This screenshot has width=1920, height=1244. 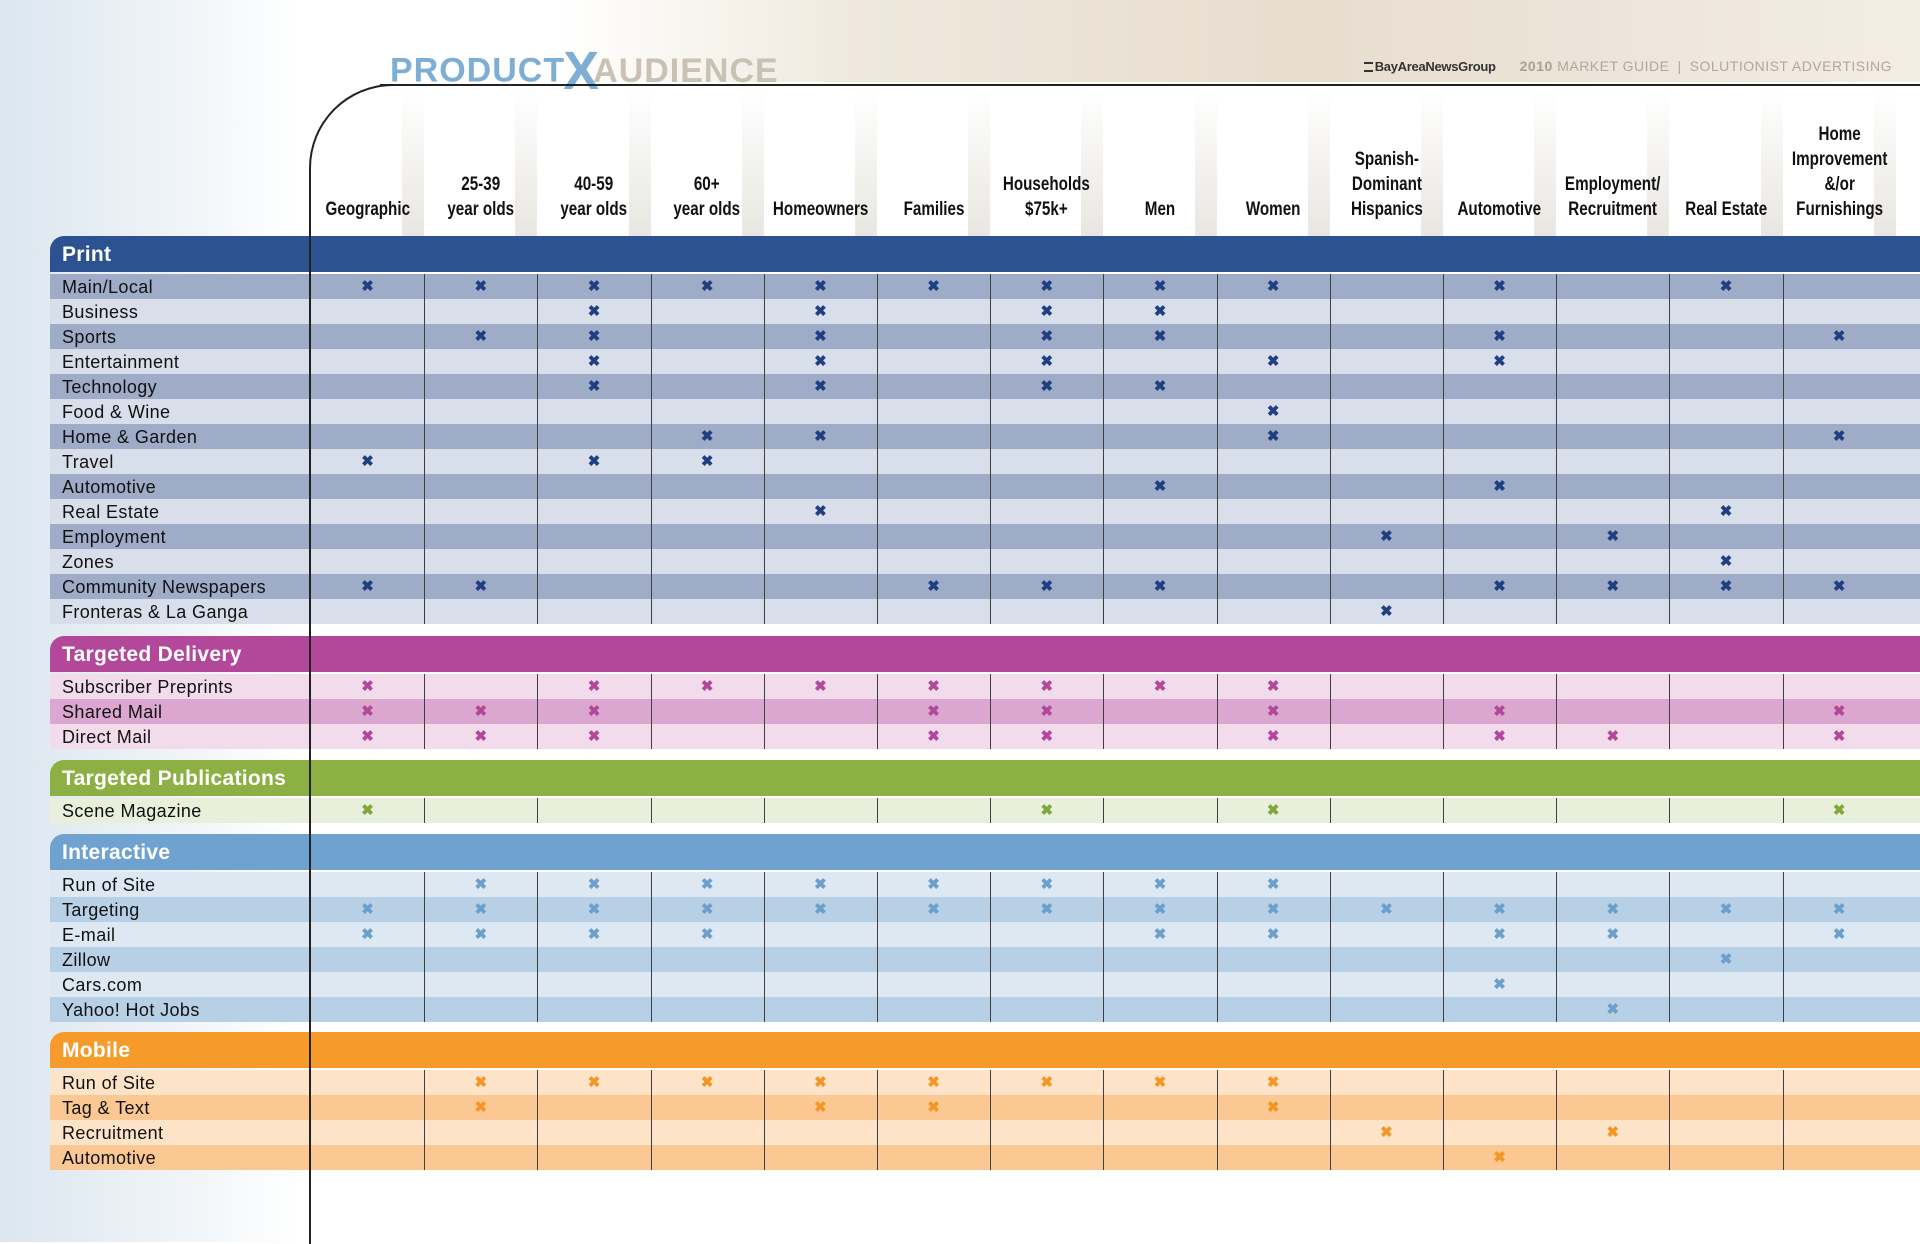 I want to click on row-label: Real Estate, so click(x=111, y=512).